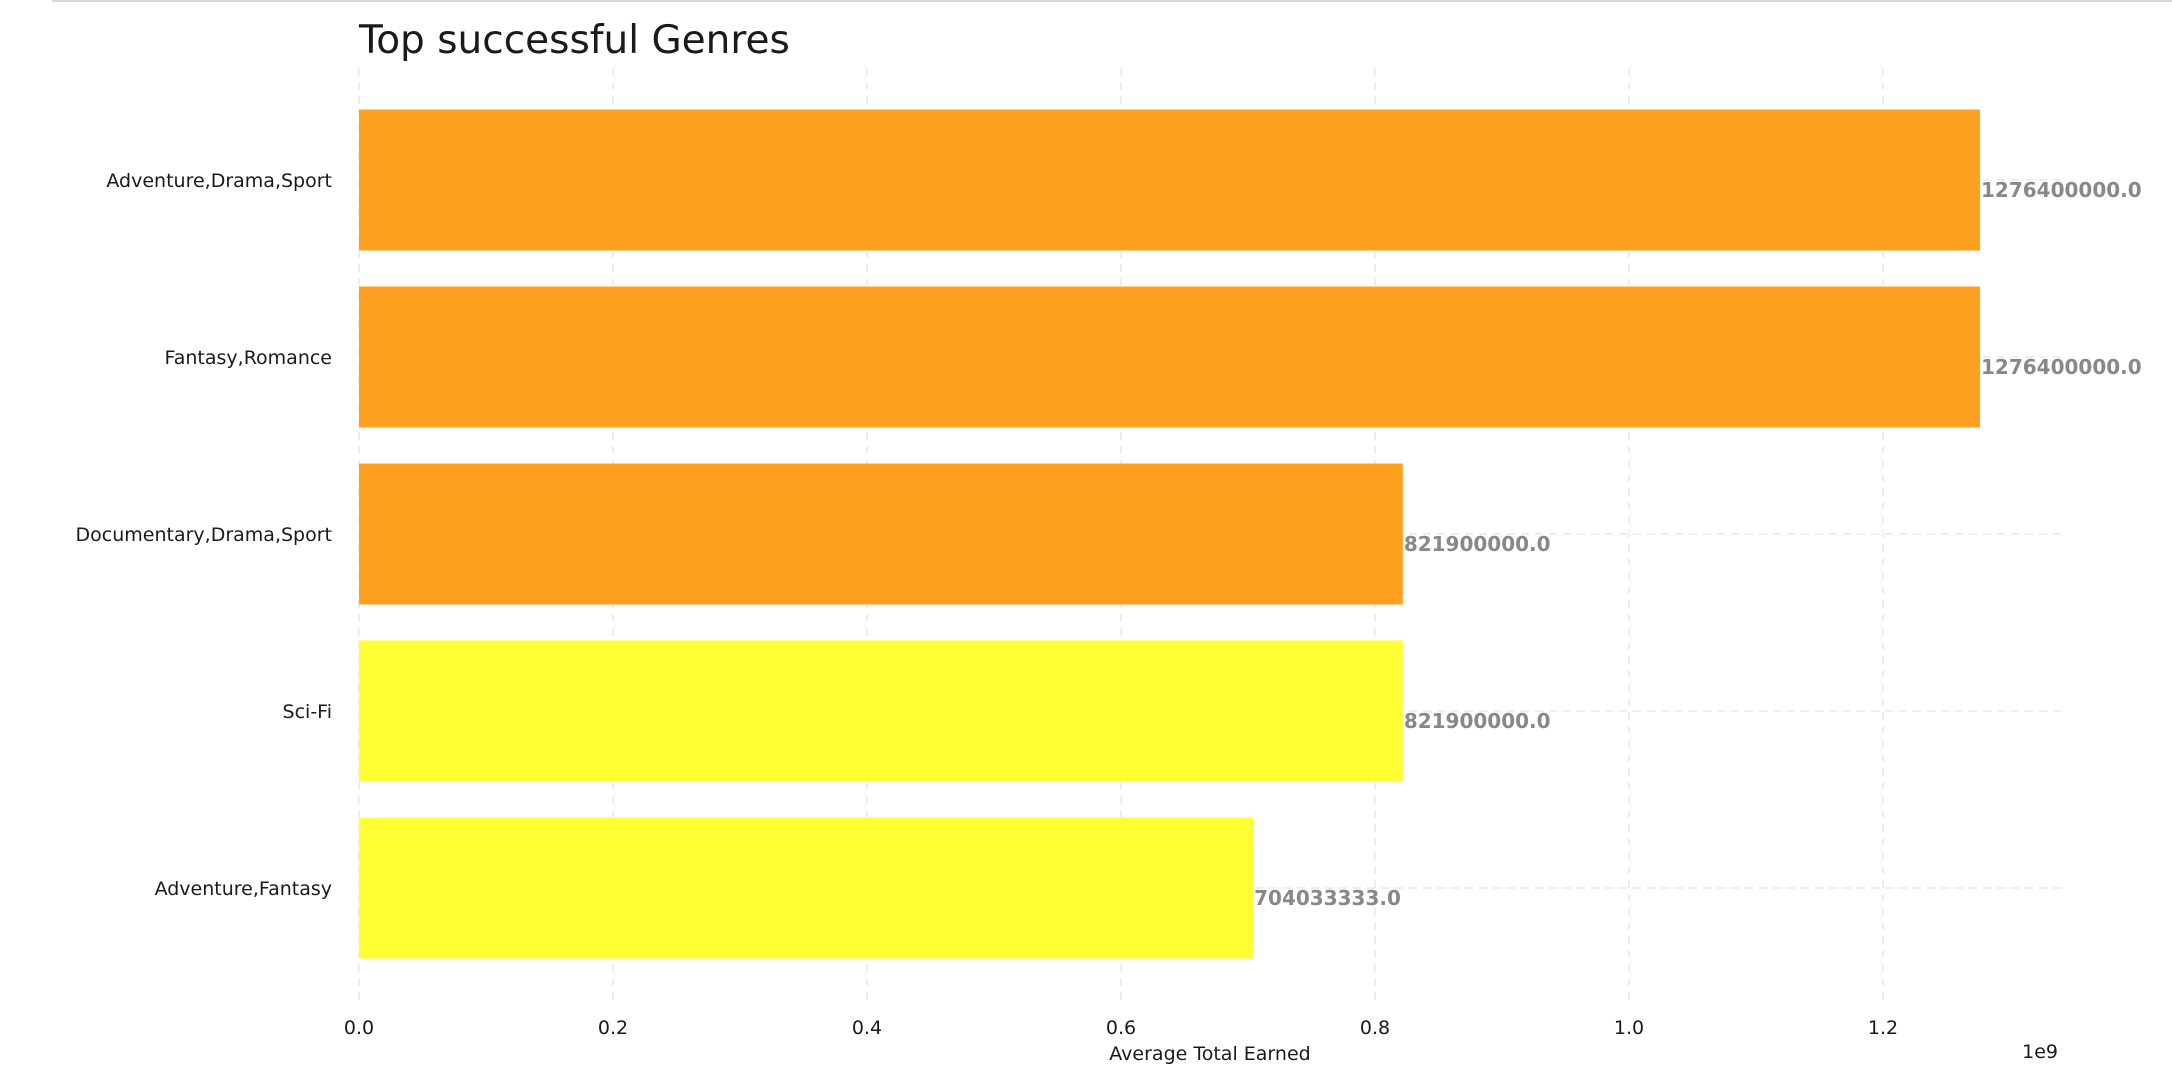  What do you see at coordinates (248, 358) in the screenshot?
I see `y-tick-label: Fantasy,Romance` at bounding box center [248, 358].